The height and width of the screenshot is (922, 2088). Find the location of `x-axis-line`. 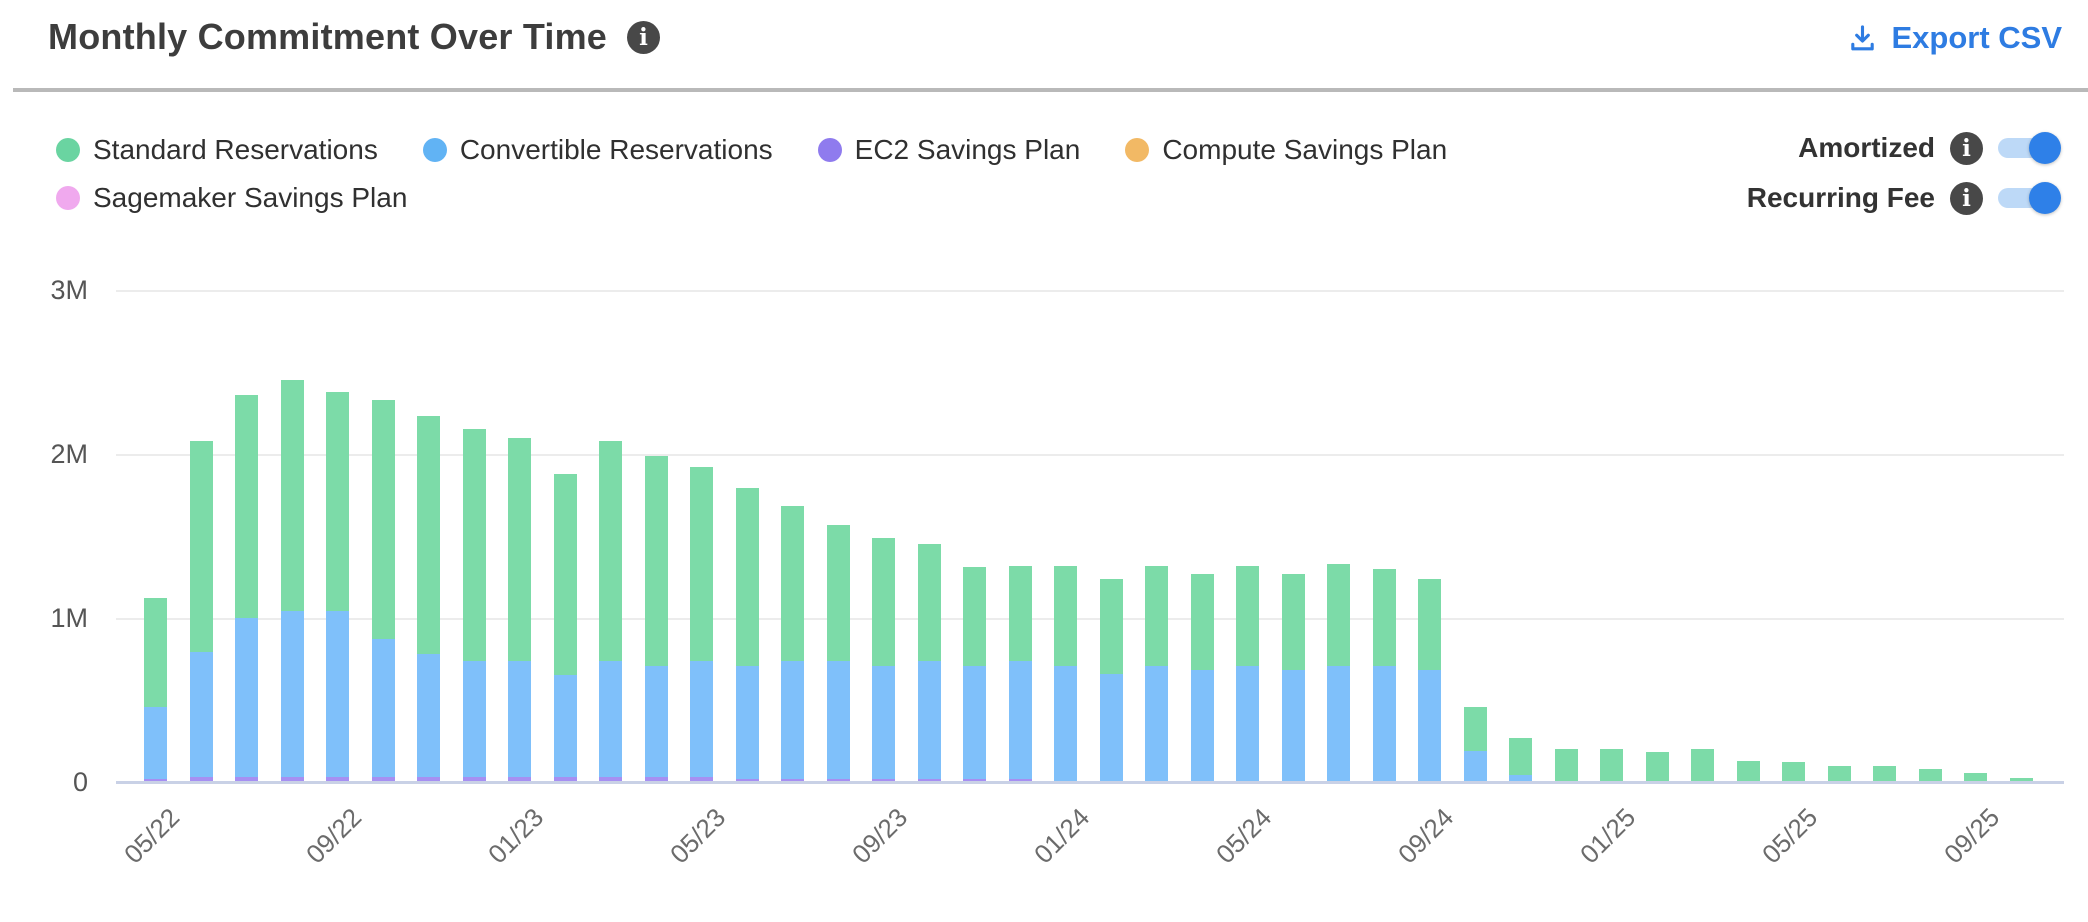

x-axis-line is located at coordinates (1090, 782).